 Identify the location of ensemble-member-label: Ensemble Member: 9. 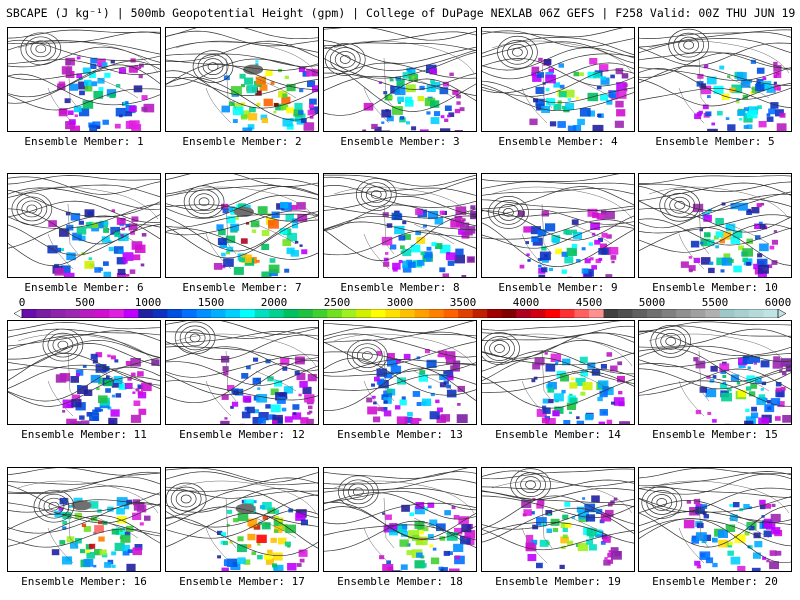
(558, 287).